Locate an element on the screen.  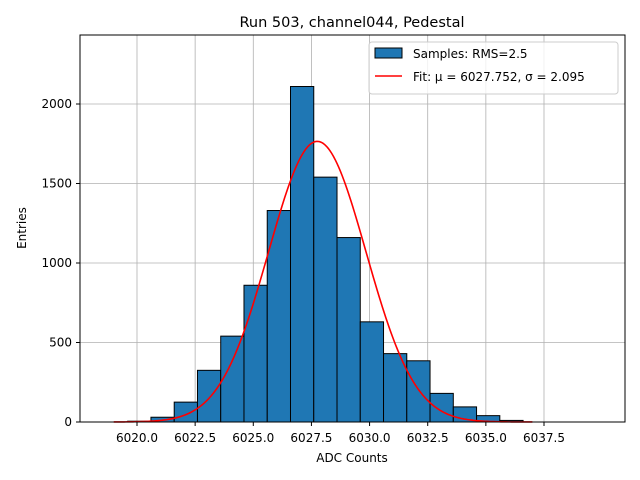
y-axis-label: Entries is located at coordinates (22, 228).